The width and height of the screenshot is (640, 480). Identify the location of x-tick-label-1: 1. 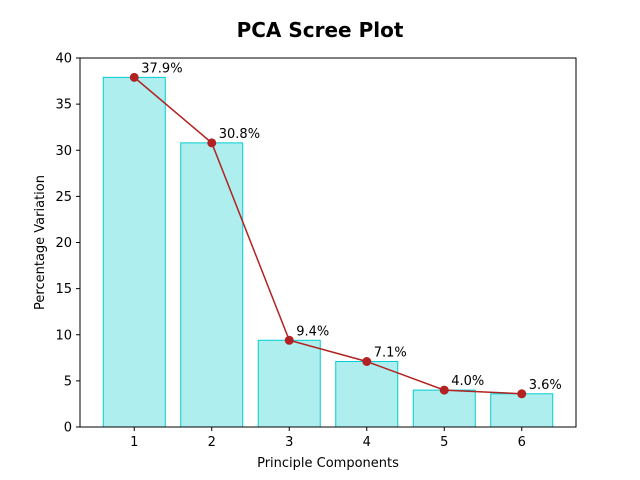
(134, 442).